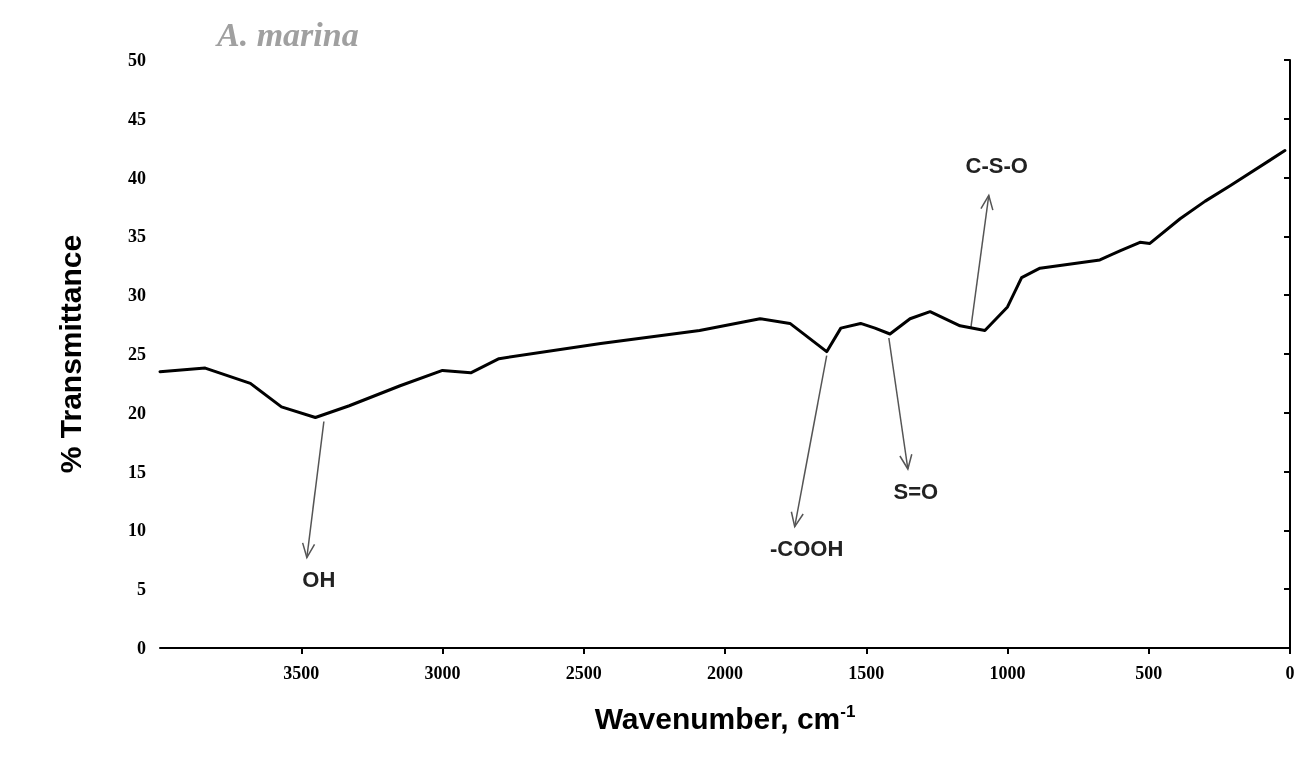 This screenshot has height=775, width=1305. What do you see at coordinates (916, 491) in the screenshot?
I see `annotation: S=O` at bounding box center [916, 491].